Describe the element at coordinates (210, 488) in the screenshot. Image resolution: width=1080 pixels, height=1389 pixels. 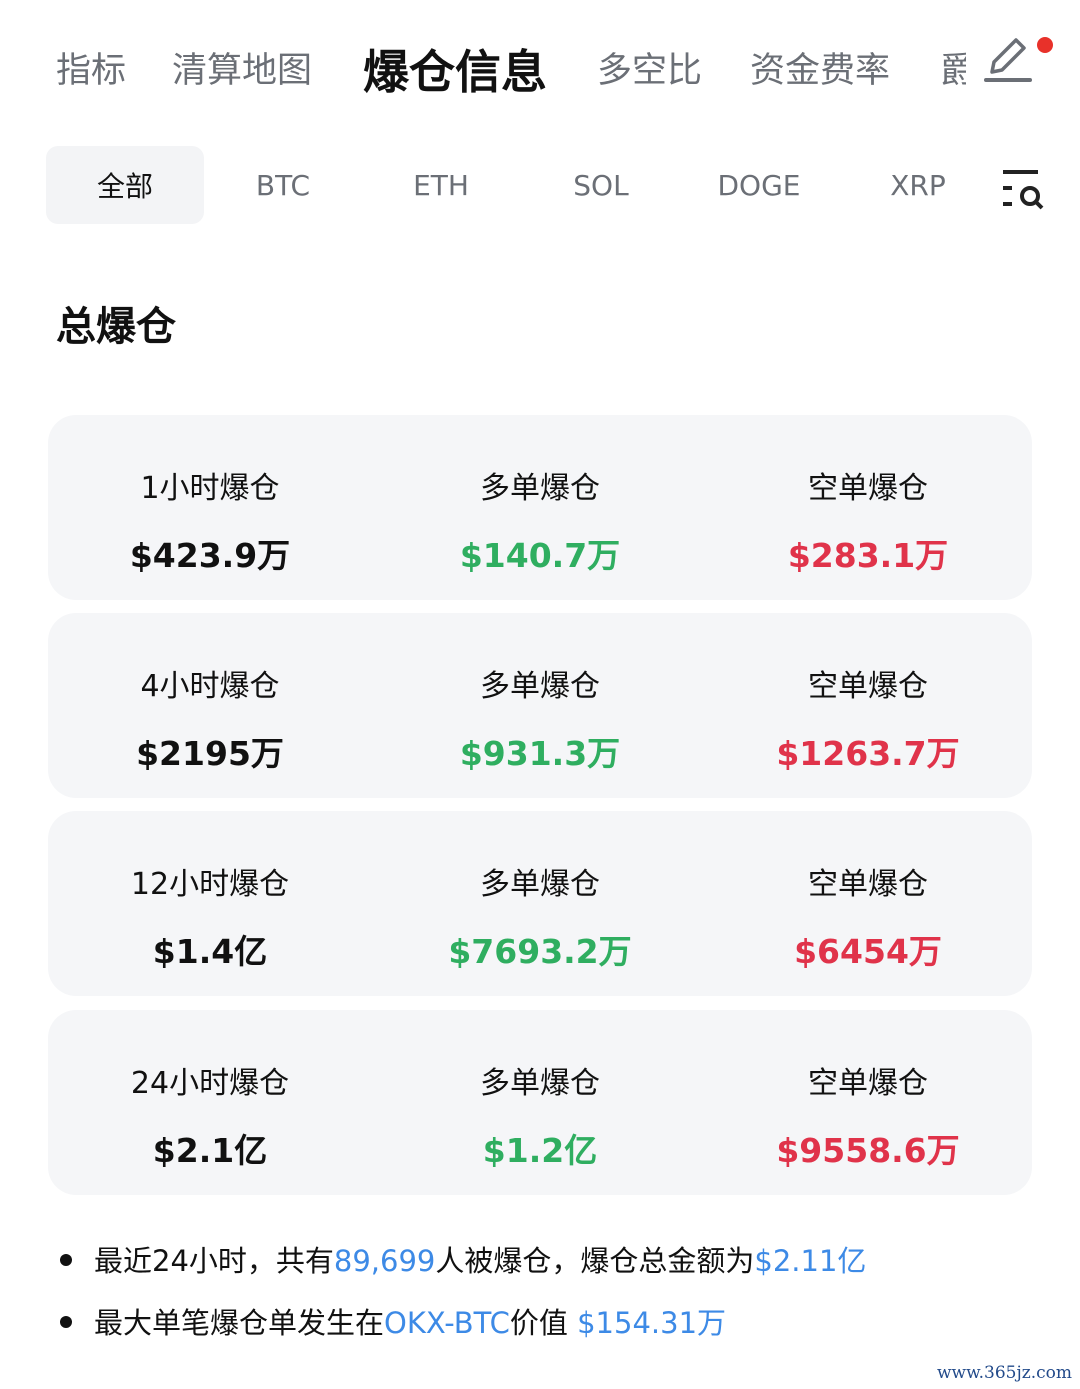
I see `total-label: 1小时爆仓` at that location.